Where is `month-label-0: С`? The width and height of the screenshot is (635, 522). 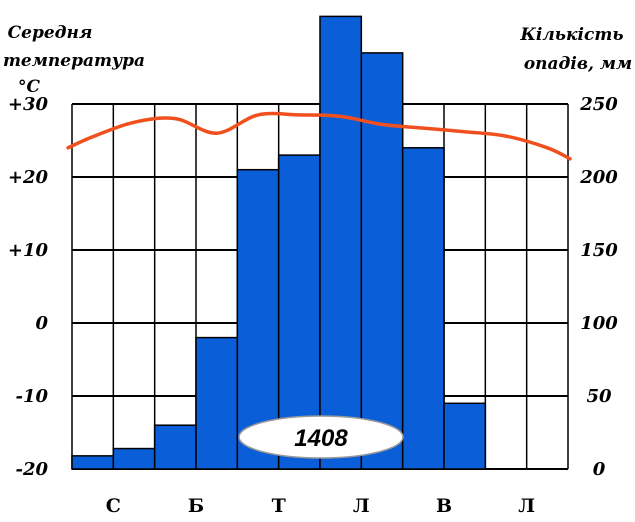 month-label-0: С is located at coordinates (113, 506).